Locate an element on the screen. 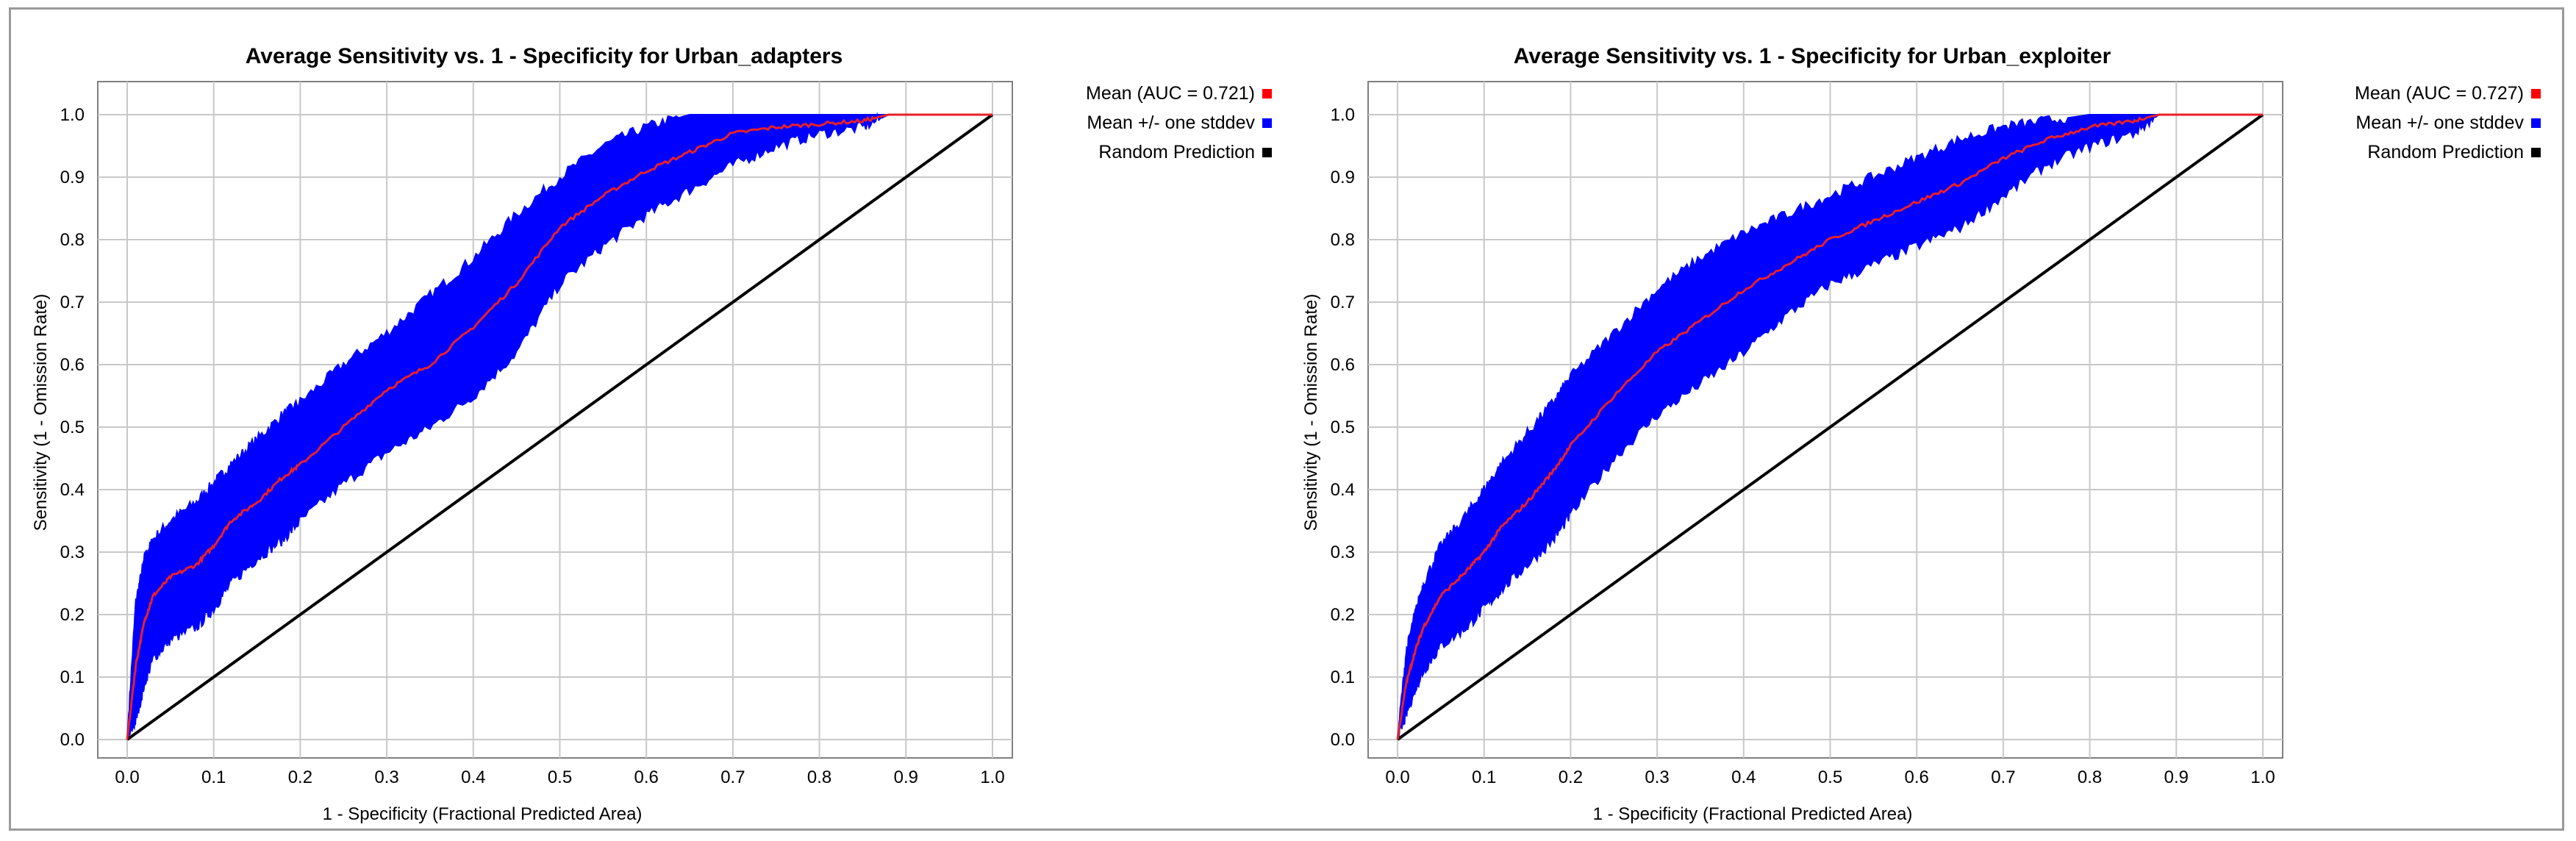  legend-entry-mean: Mean (AUC = 0.721) is located at coordinates (1171, 93).